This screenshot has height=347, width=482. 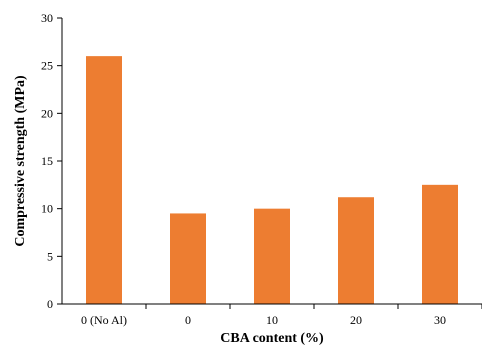 What do you see at coordinates (47, 18) in the screenshot?
I see `y-tick-label: 30` at bounding box center [47, 18].